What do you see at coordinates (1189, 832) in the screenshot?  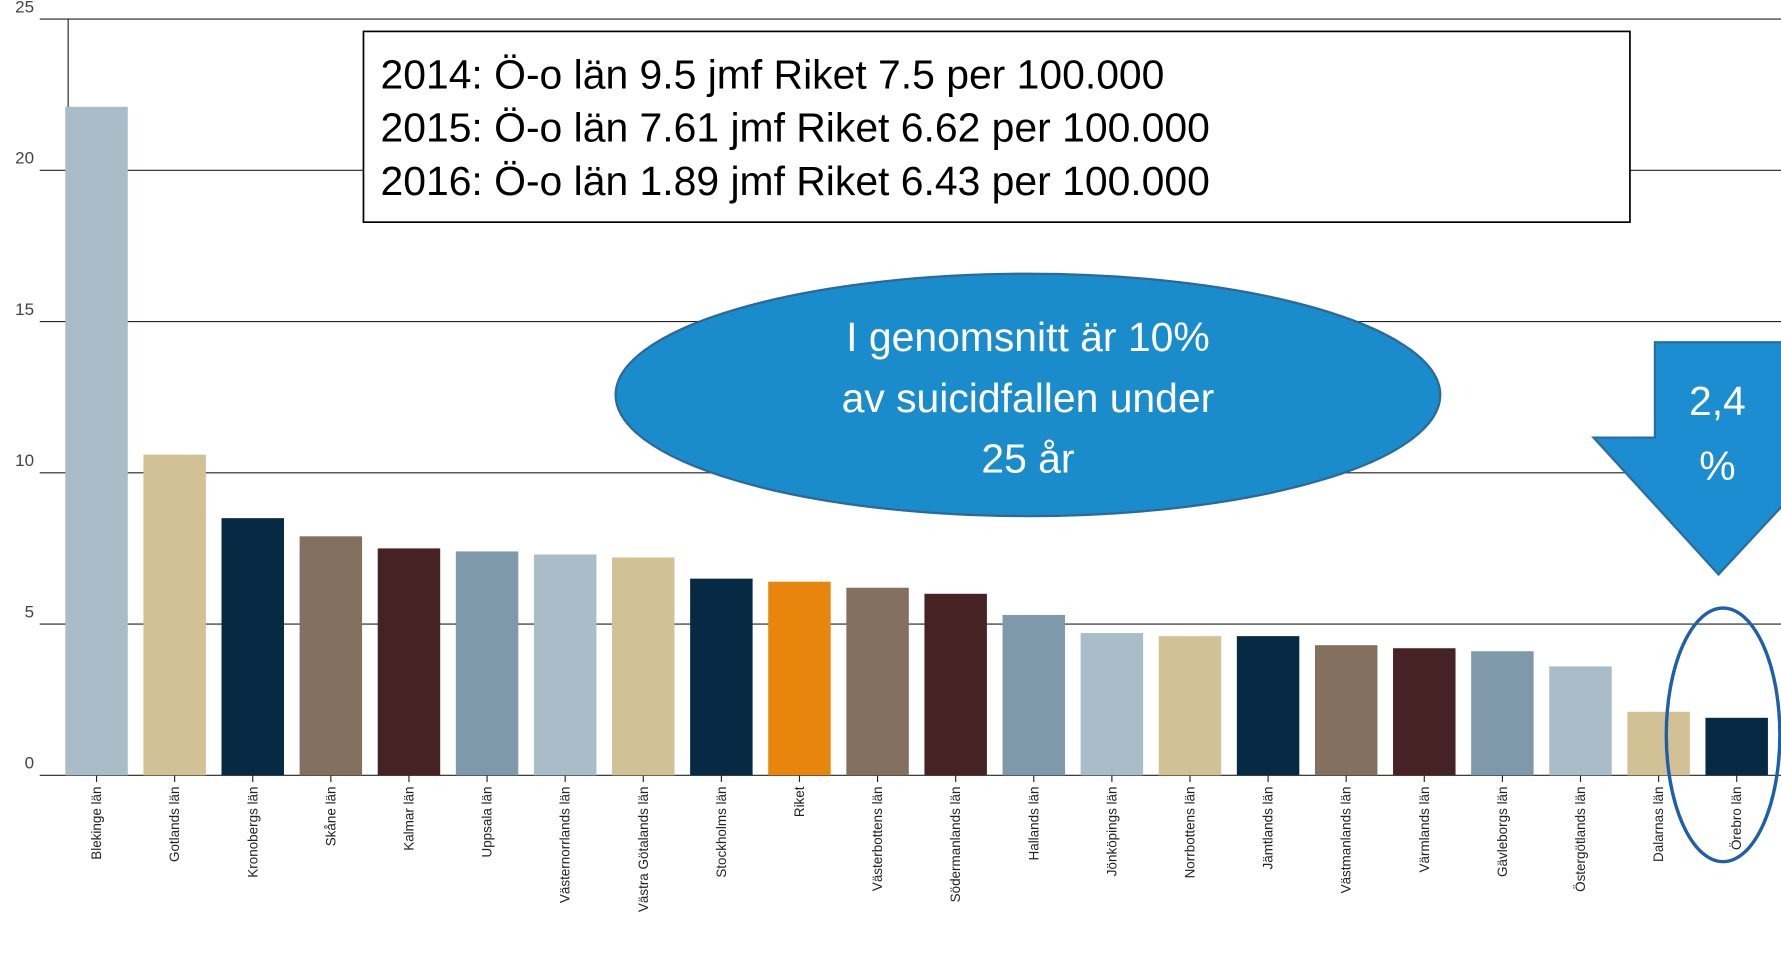 I see `x-tick-label: Norrbottens län` at bounding box center [1189, 832].